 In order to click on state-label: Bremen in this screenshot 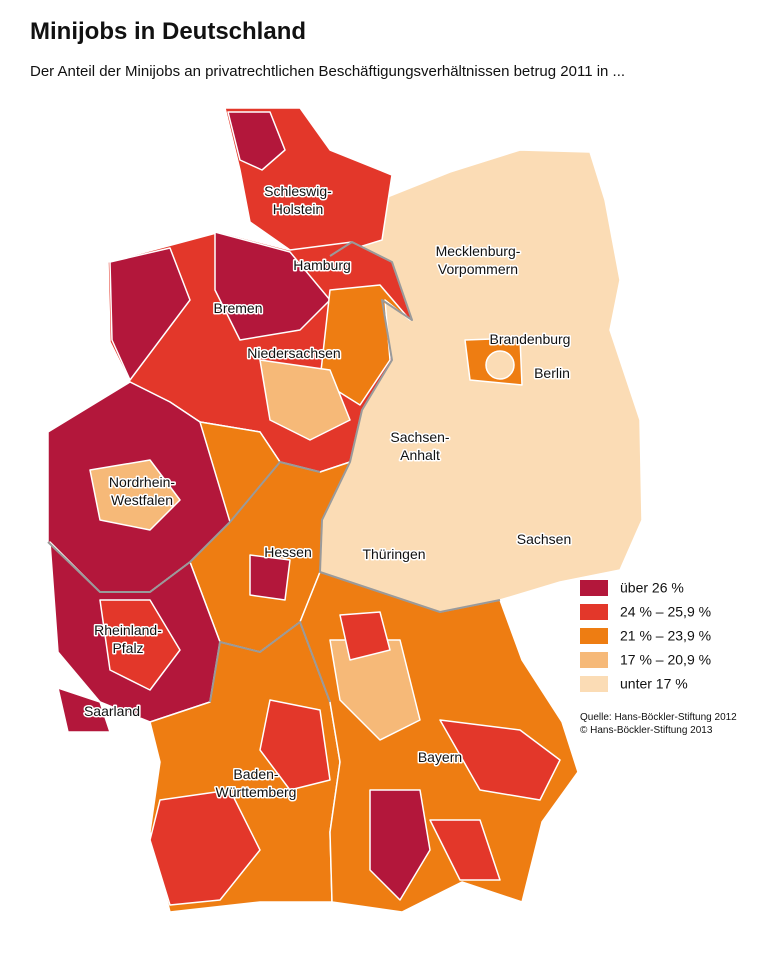, I will do `click(237, 308)`.